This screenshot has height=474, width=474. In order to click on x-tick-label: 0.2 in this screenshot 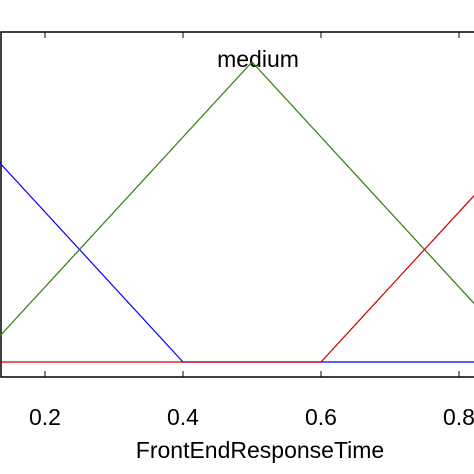, I will do `click(45, 417)`.